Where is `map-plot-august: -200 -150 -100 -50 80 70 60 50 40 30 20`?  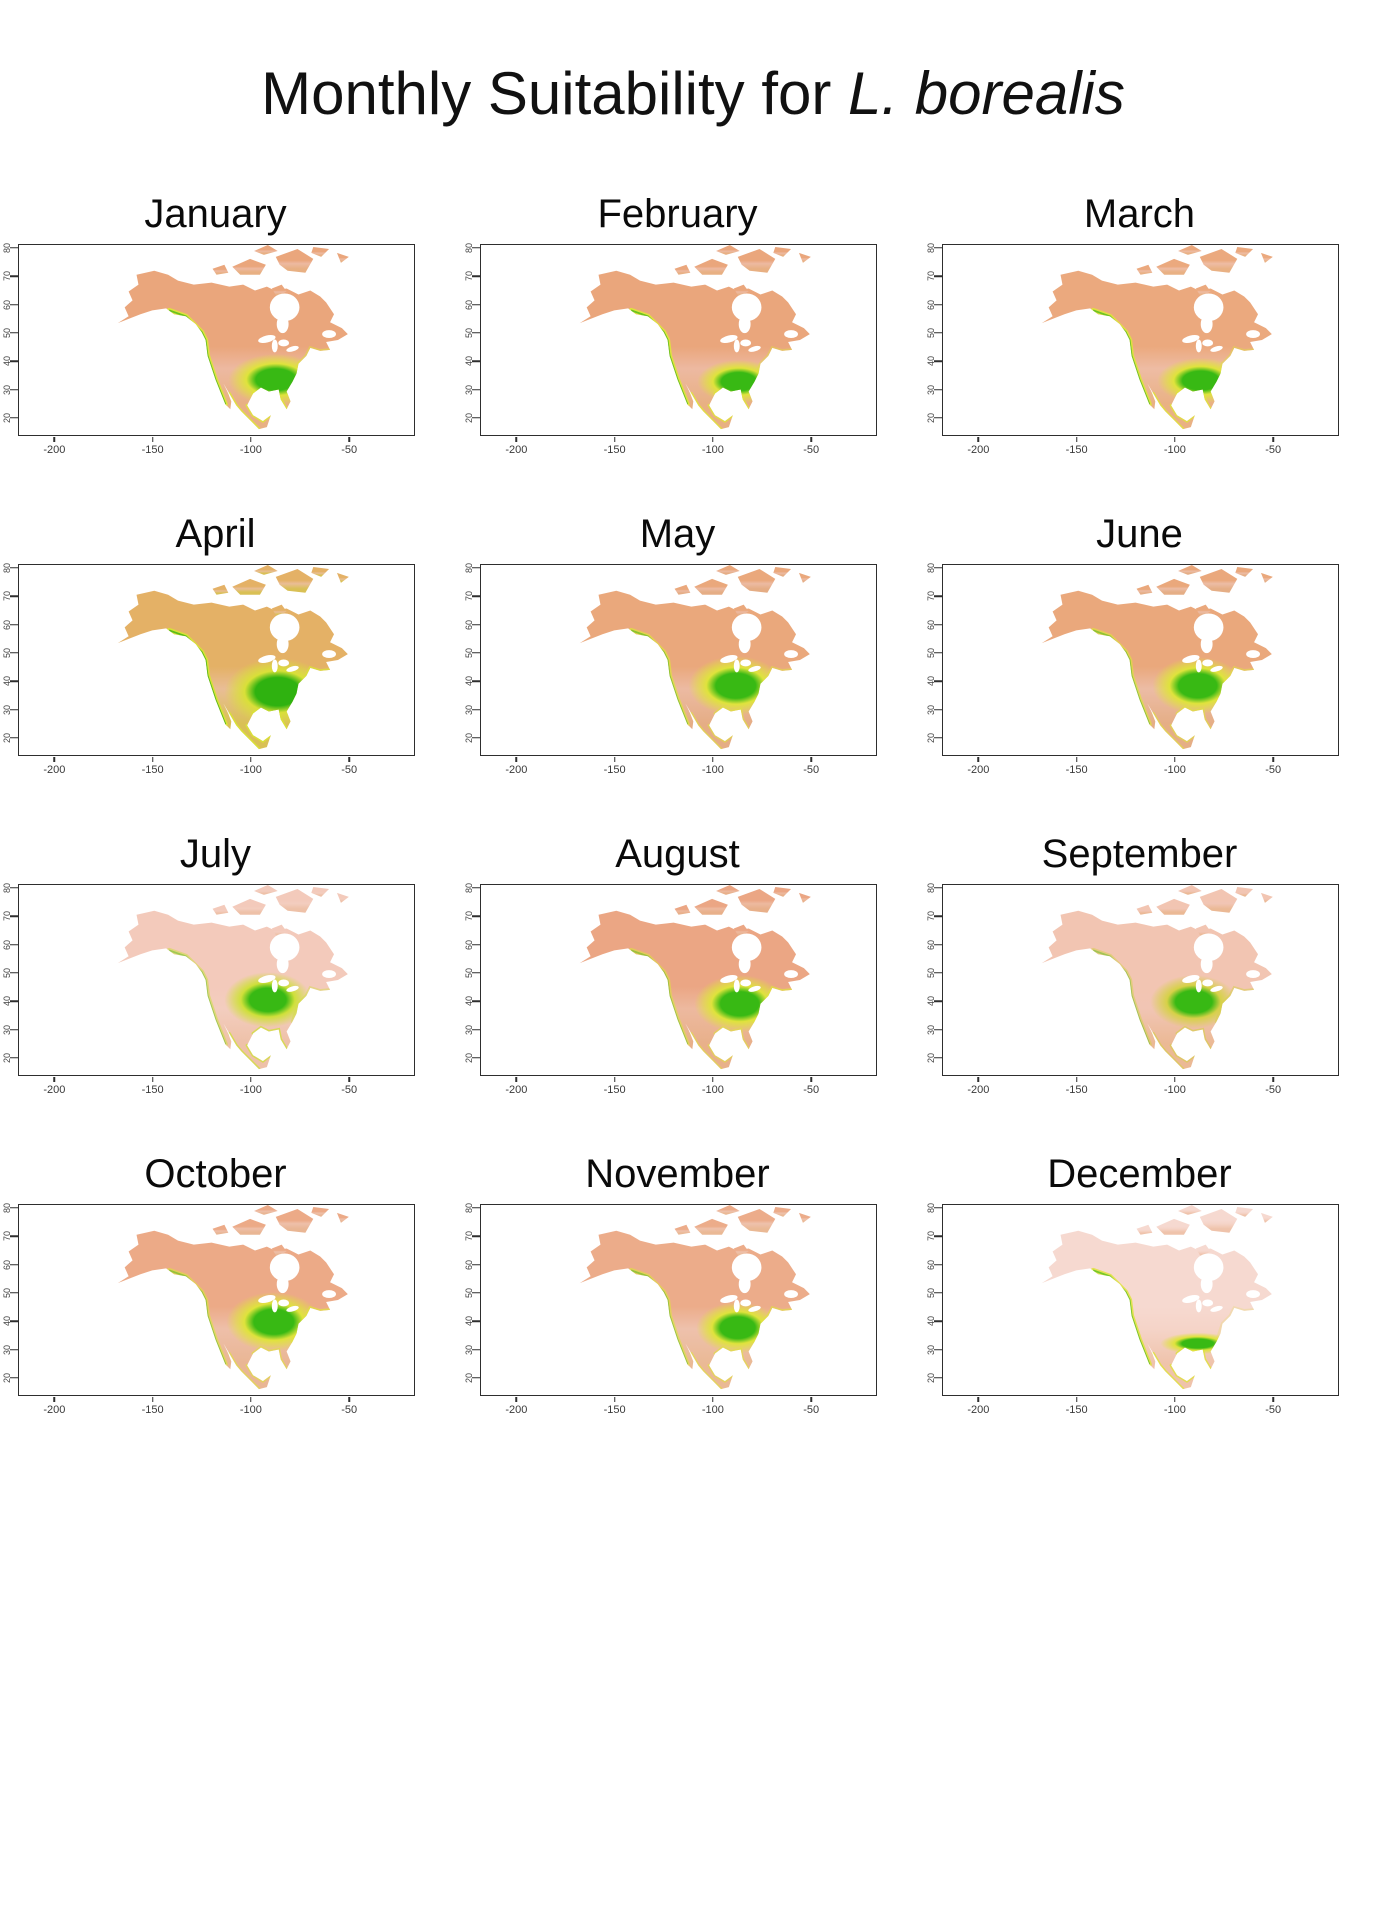
map-plot-august: -200 -150 -100 -50 80 70 60 50 40 30 20 is located at coordinates (670, 989).